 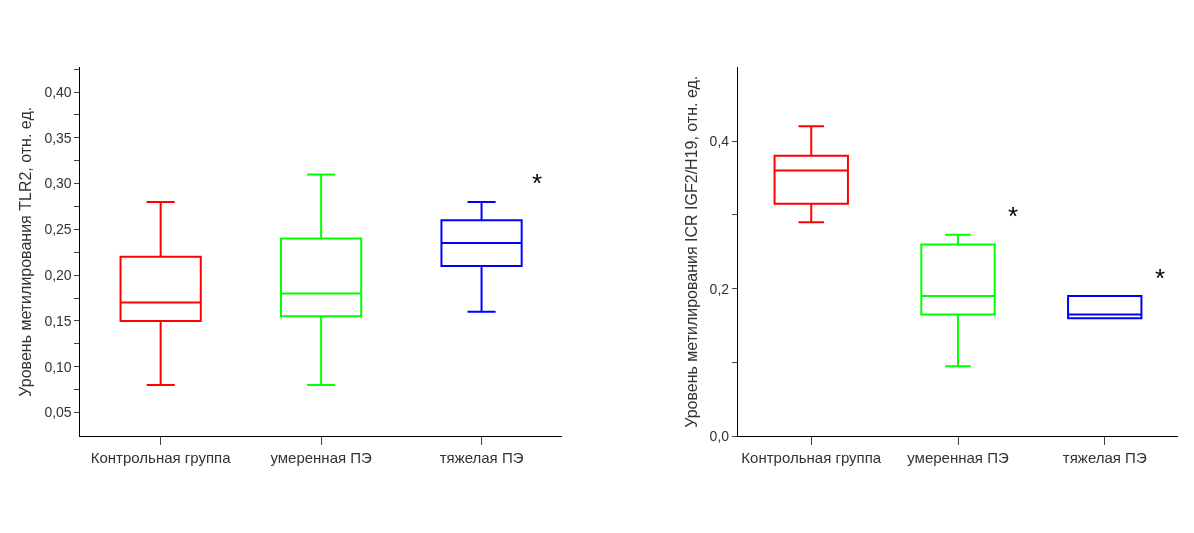 I want to click on y-tick-label: 0,0, so click(x=719, y=436).